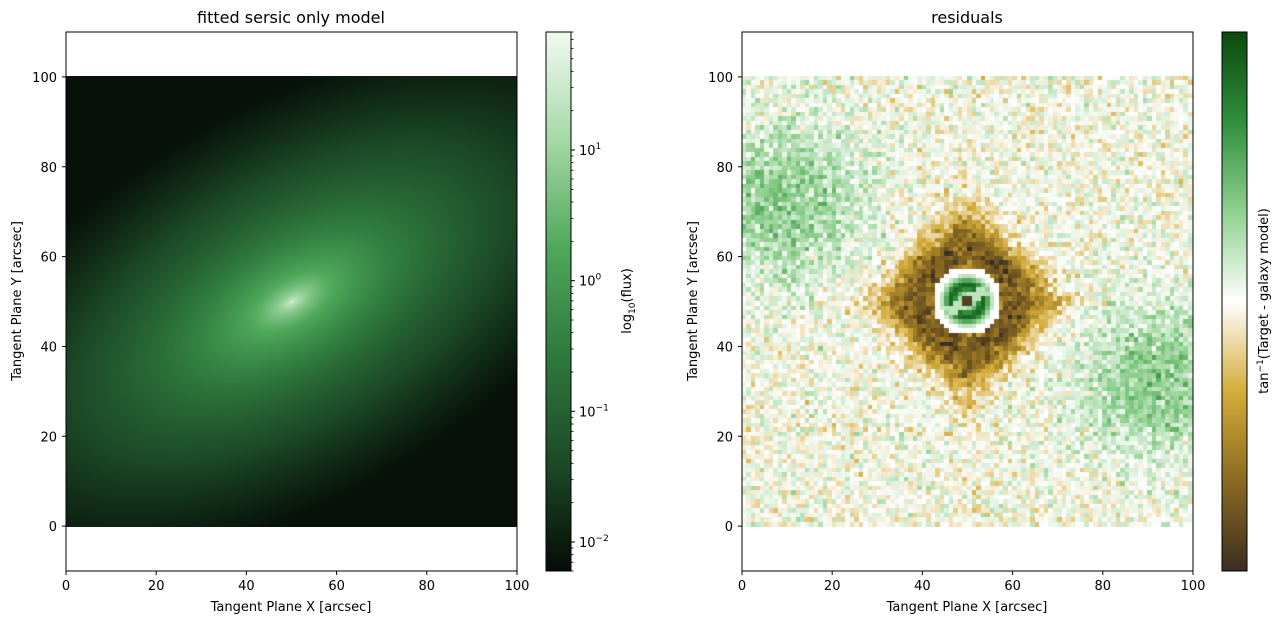 This screenshot has height=624, width=1285. I want to click on residuals-y-label: Tangent Plane Y [arcsec], so click(693, 301).